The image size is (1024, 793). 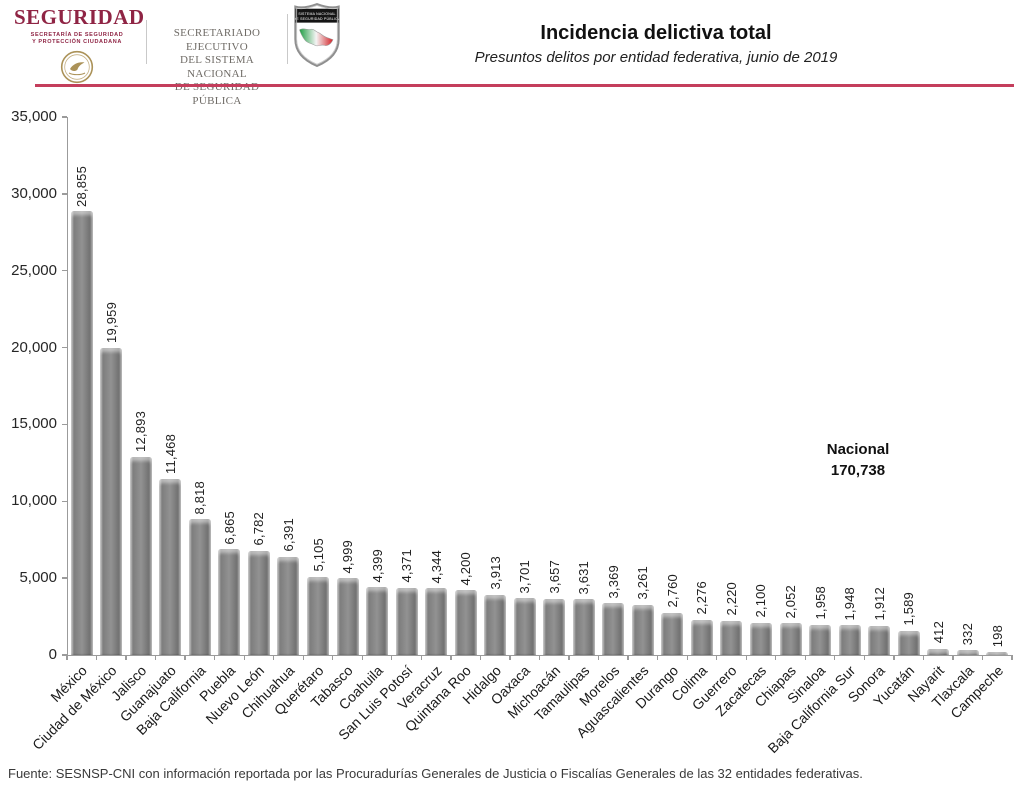 I want to click on y-axis-tick-label: 5,000, so click(x=38, y=578).